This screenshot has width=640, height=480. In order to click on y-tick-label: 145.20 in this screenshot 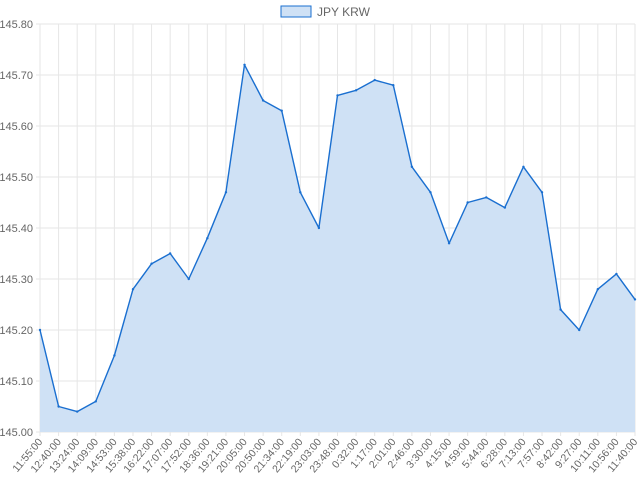, I will do `click(16, 331)`.